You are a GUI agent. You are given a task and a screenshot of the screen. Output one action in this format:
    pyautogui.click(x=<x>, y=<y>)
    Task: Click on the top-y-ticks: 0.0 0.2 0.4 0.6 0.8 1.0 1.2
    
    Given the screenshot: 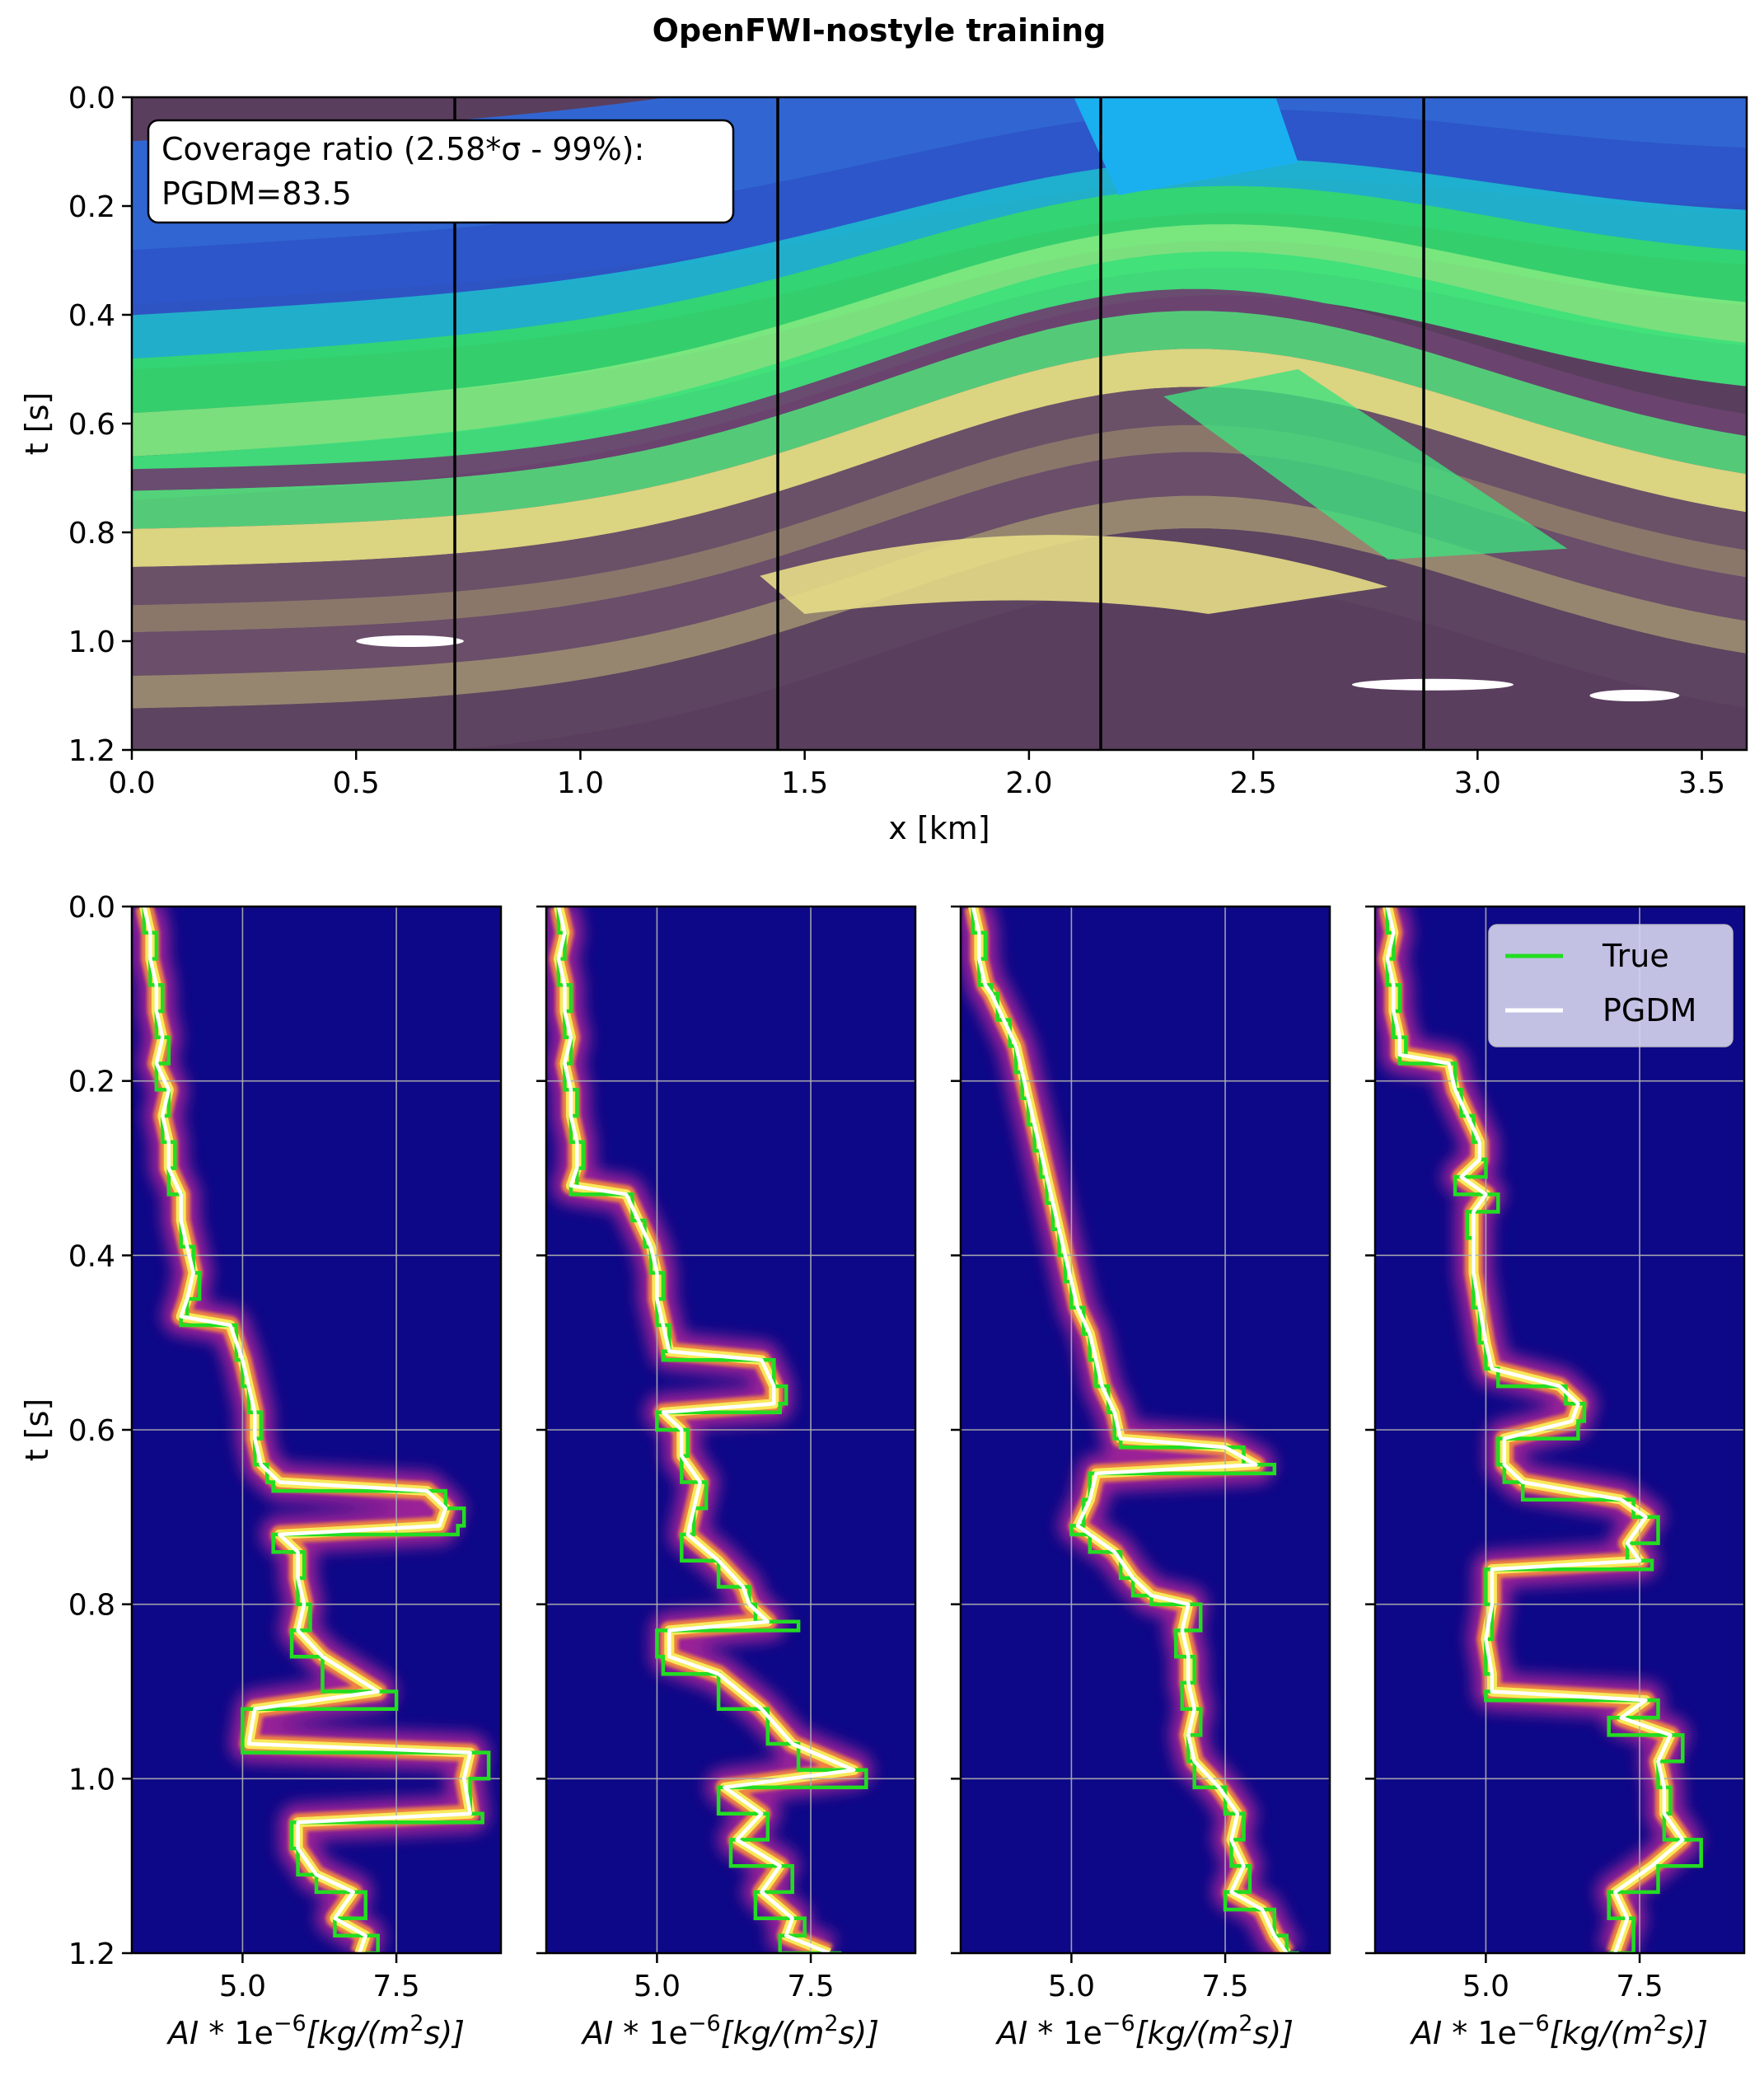 What is the action you would take?
    pyautogui.click(x=100, y=425)
    